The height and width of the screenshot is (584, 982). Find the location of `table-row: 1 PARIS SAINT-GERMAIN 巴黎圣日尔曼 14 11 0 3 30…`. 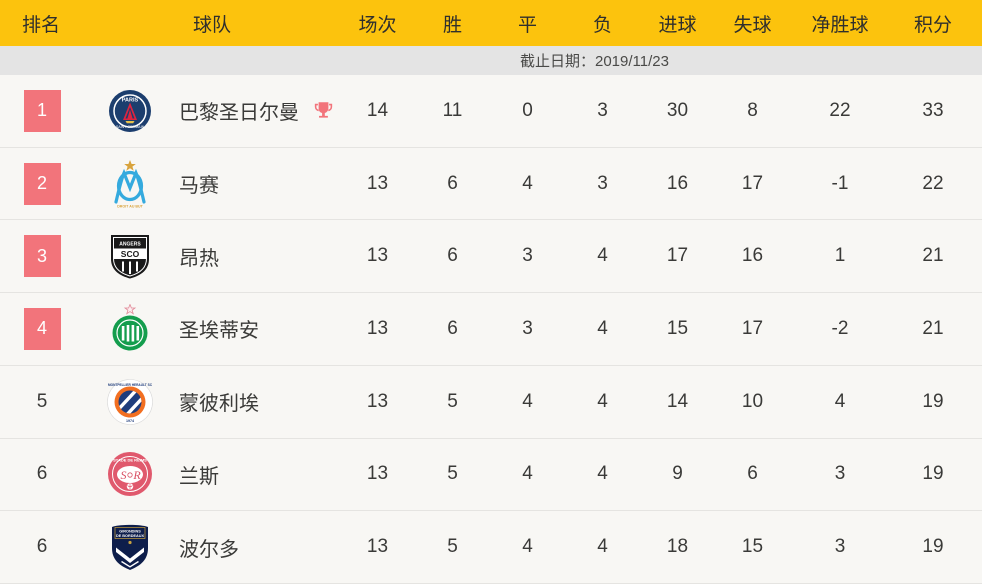

table-row: 1 PARIS SAINT-GERMAIN 巴黎圣日尔曼 14 11 0 3 30… is located at coordinates (491, 111).